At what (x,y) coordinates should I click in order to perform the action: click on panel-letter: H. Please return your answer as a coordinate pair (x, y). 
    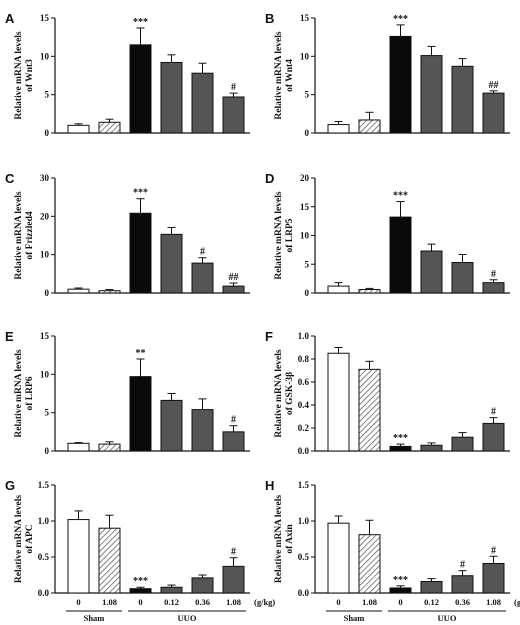
    Looking at the image, I should click on (269, 485).